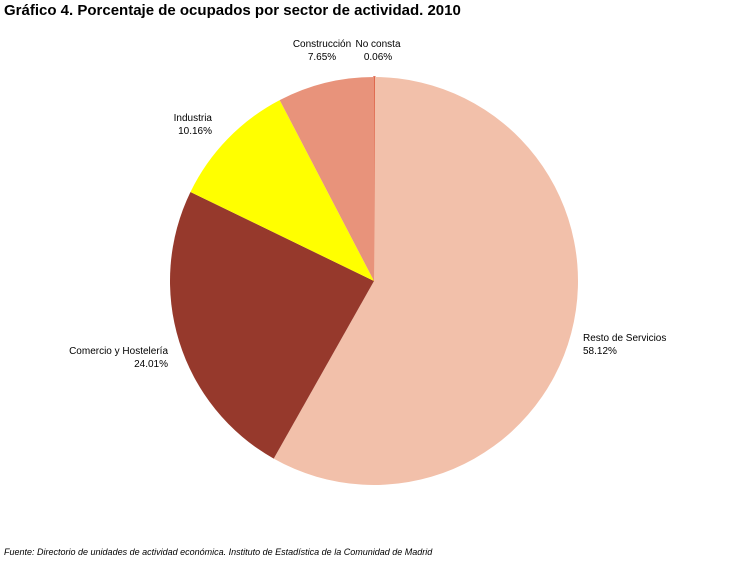 The image size is (748, 562). Describe the element at coordinates (326, 179) in the screenshot. I see `pie-slice-construcci-n` at that location.